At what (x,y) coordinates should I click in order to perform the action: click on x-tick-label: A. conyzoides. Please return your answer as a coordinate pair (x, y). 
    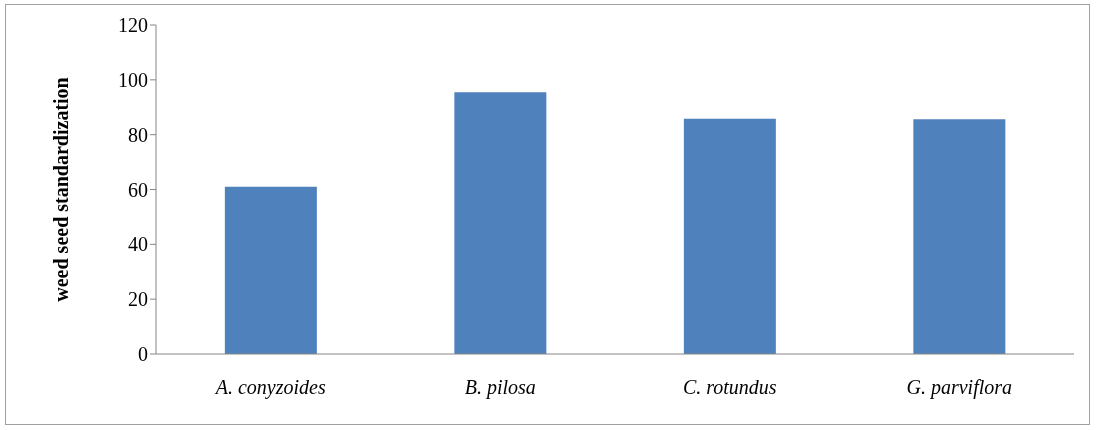
    Looking at the image, I should click on (269, 388).